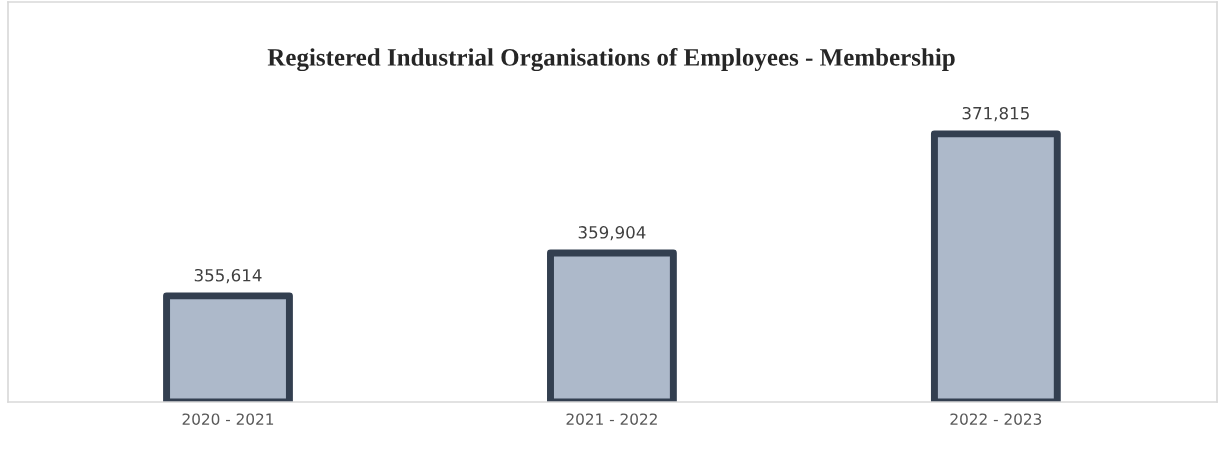  I want to click on x-tick-label: 2022 - 2023, so click(996, 419).